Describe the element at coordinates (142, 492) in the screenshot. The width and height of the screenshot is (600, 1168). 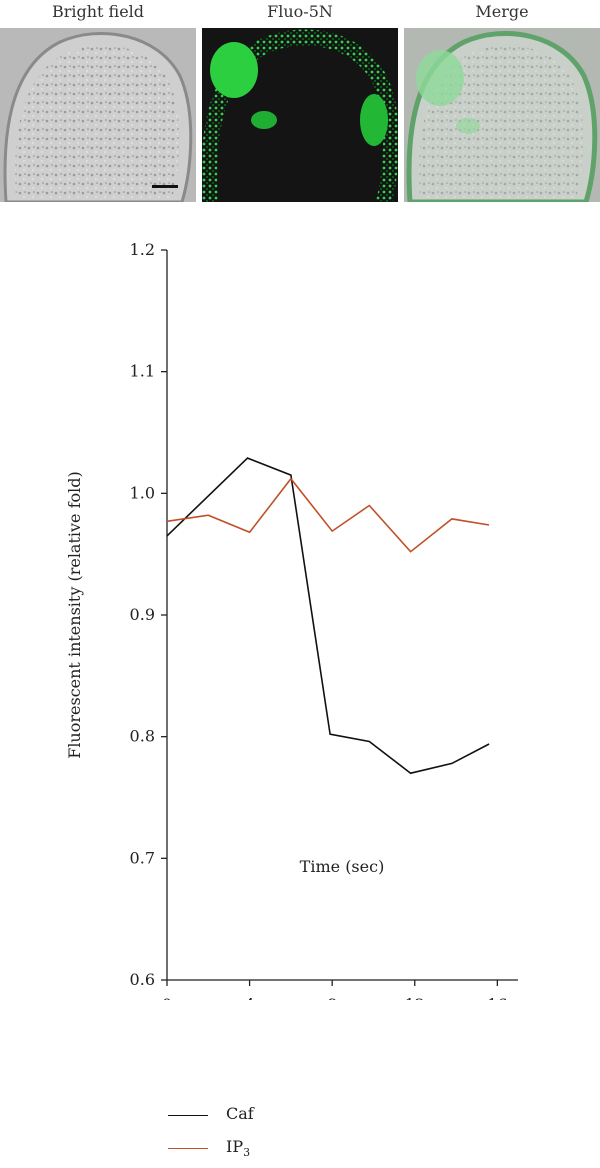
I see `y-tick-label: 1.0` at that location.